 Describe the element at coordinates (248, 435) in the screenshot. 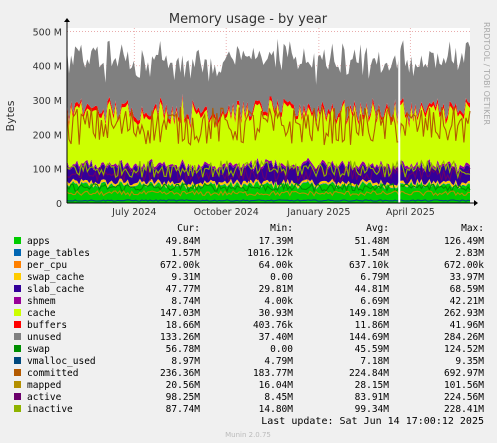

I see `munin-version: Munin 2.0.75` at that location.